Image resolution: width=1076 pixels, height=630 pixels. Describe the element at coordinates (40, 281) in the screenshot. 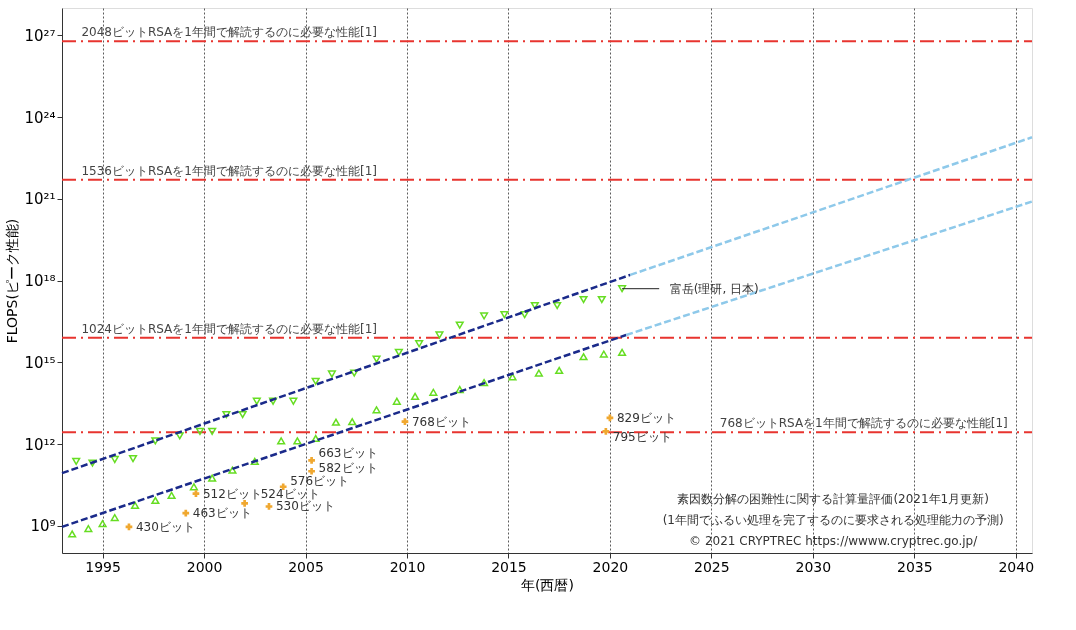

I see `y-tick-label: 10¹⁸` at that location.